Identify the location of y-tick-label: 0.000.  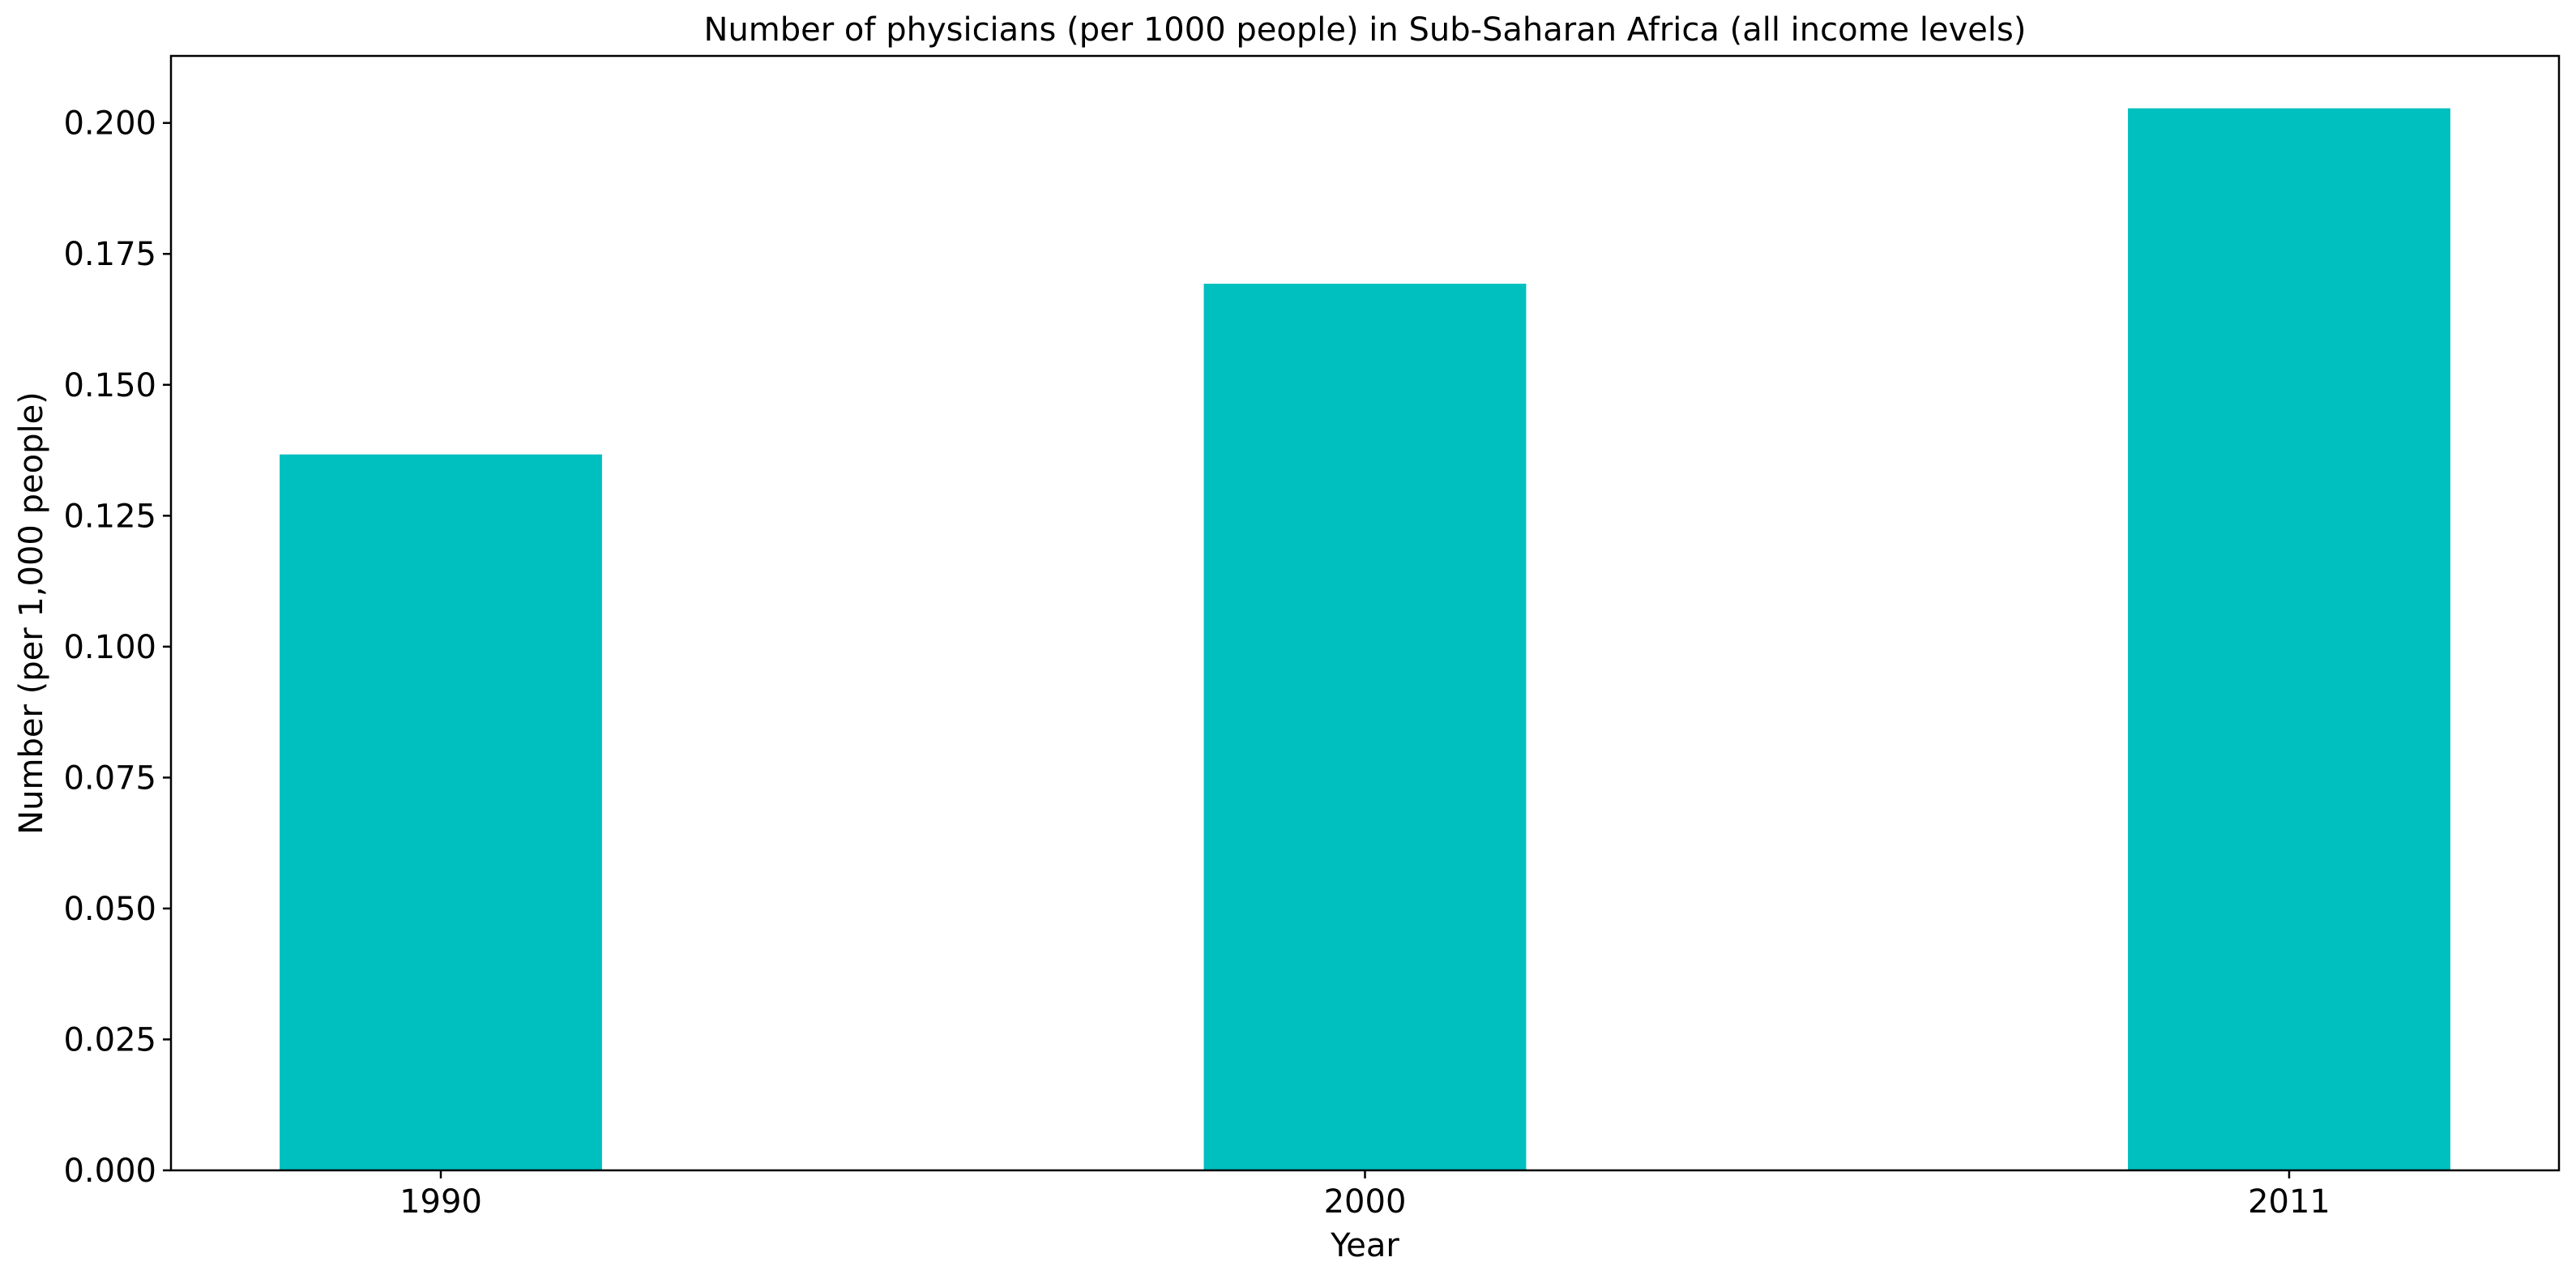
(109, 1171).